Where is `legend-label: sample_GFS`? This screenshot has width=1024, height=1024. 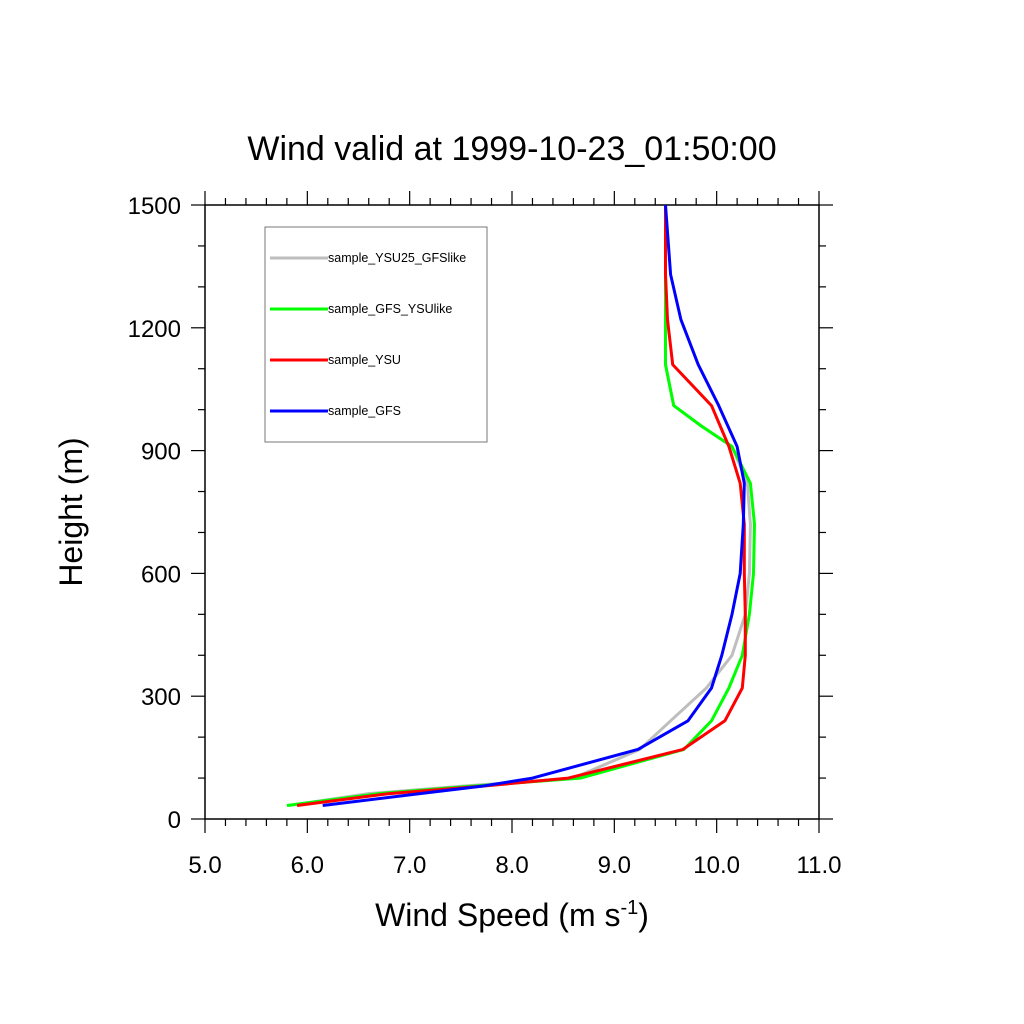
legend-label: sample_GFS is located at coordinates (364, 411).